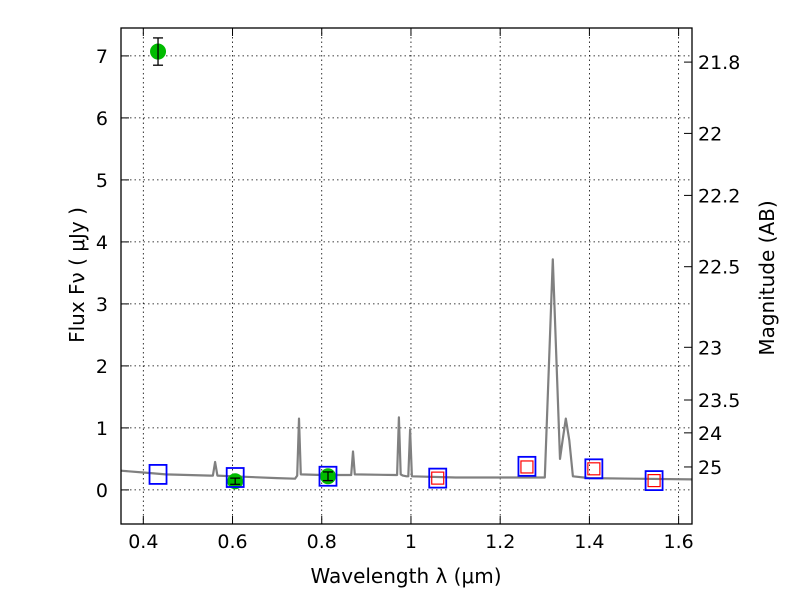 The image size is (800, 600). Describe the element at coordinates (102, 119) in the screenshot. I see `y-tick-label: 6` at that location.